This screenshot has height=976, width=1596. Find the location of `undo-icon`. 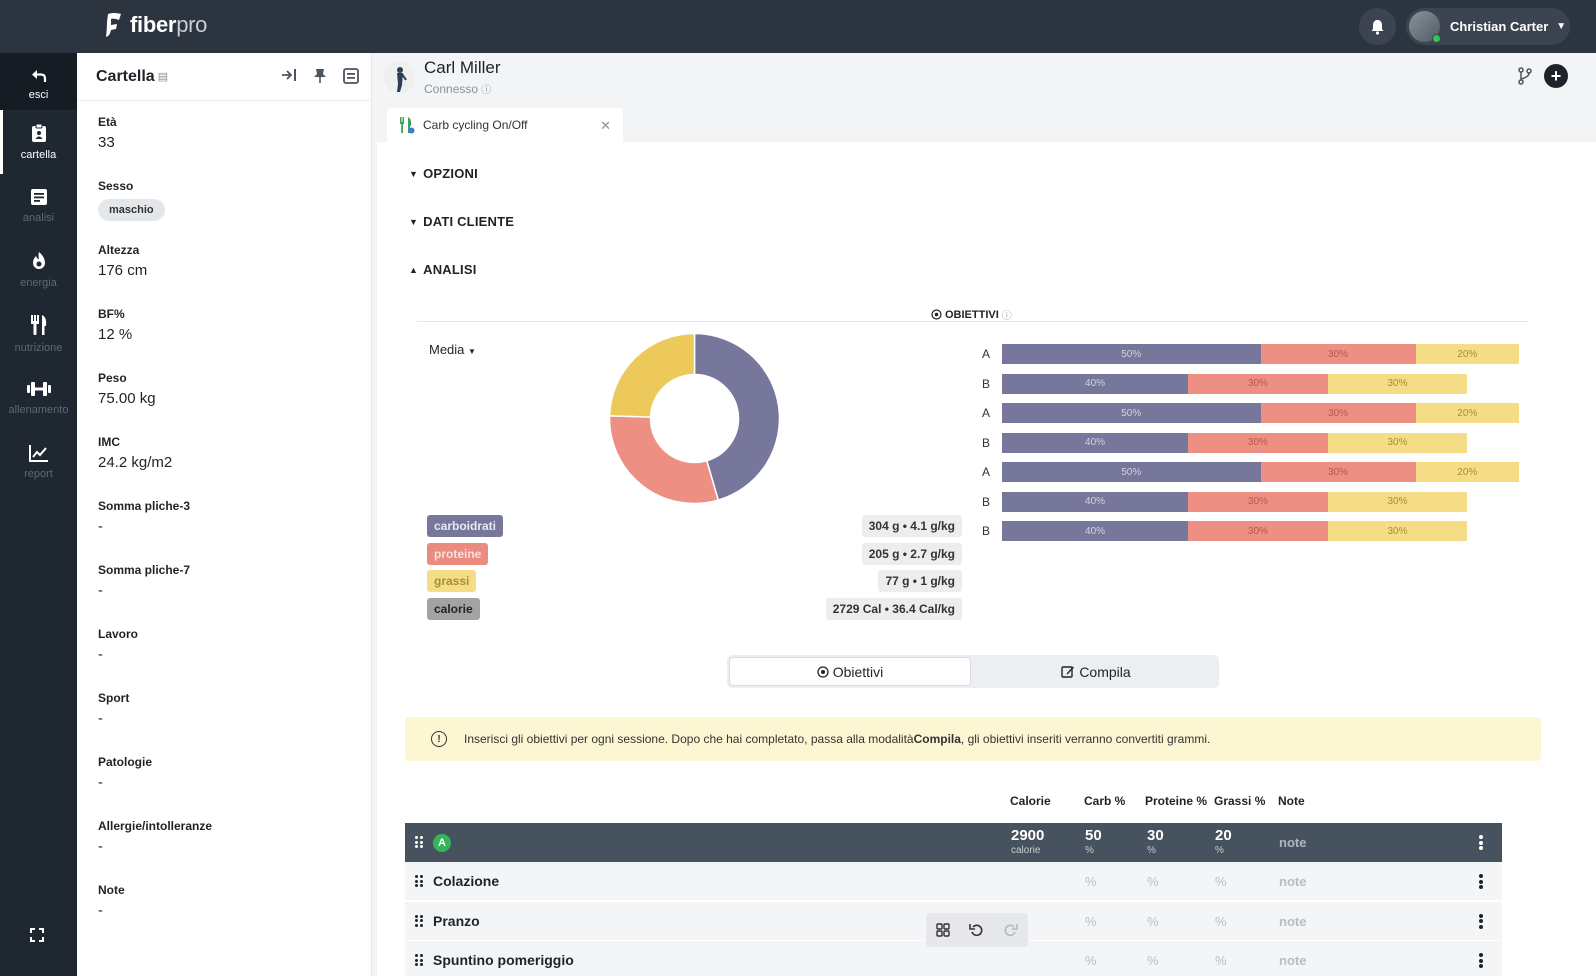

undo-icon is located at coordinates (976, 930).